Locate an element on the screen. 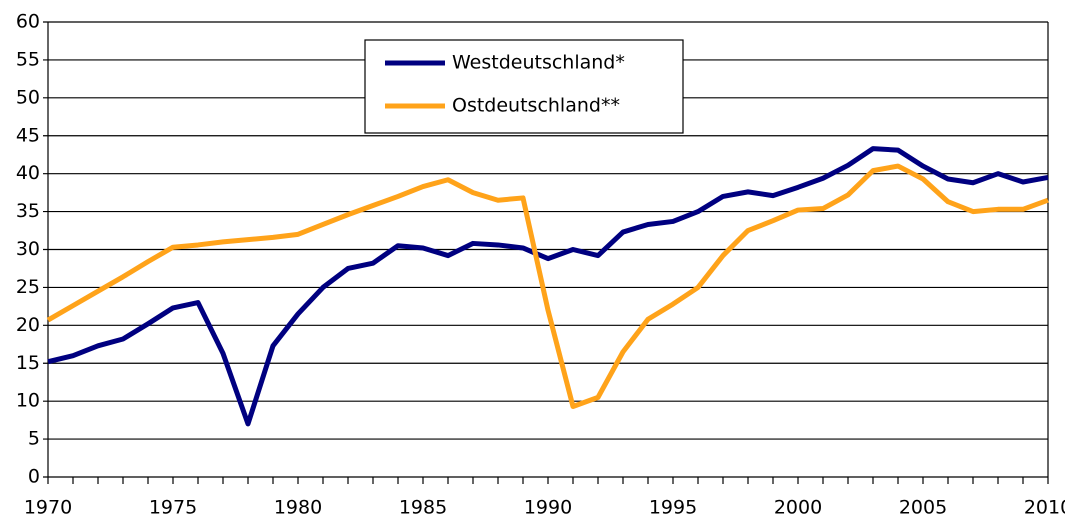 This screenshot has width=1065, height=530. x-tick-label: 2005 is located at coordinates (923, 508).